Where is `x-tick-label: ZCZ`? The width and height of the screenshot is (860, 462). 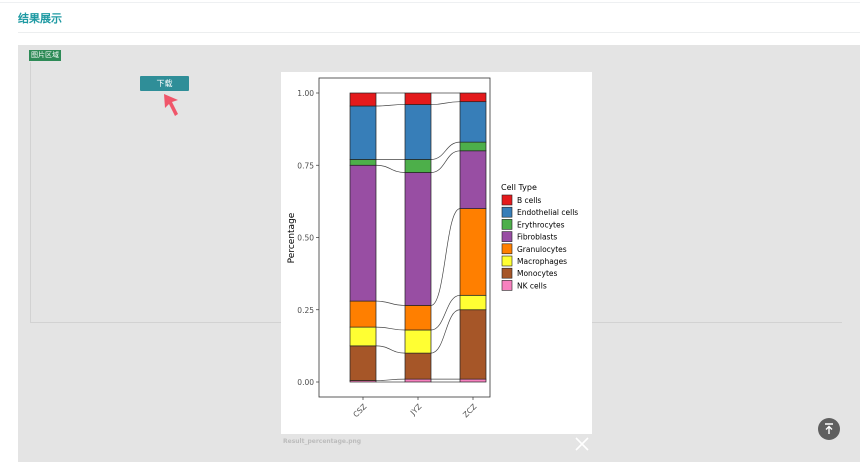 x-tick-label: ZCZ is located at coordinates (469, 410).